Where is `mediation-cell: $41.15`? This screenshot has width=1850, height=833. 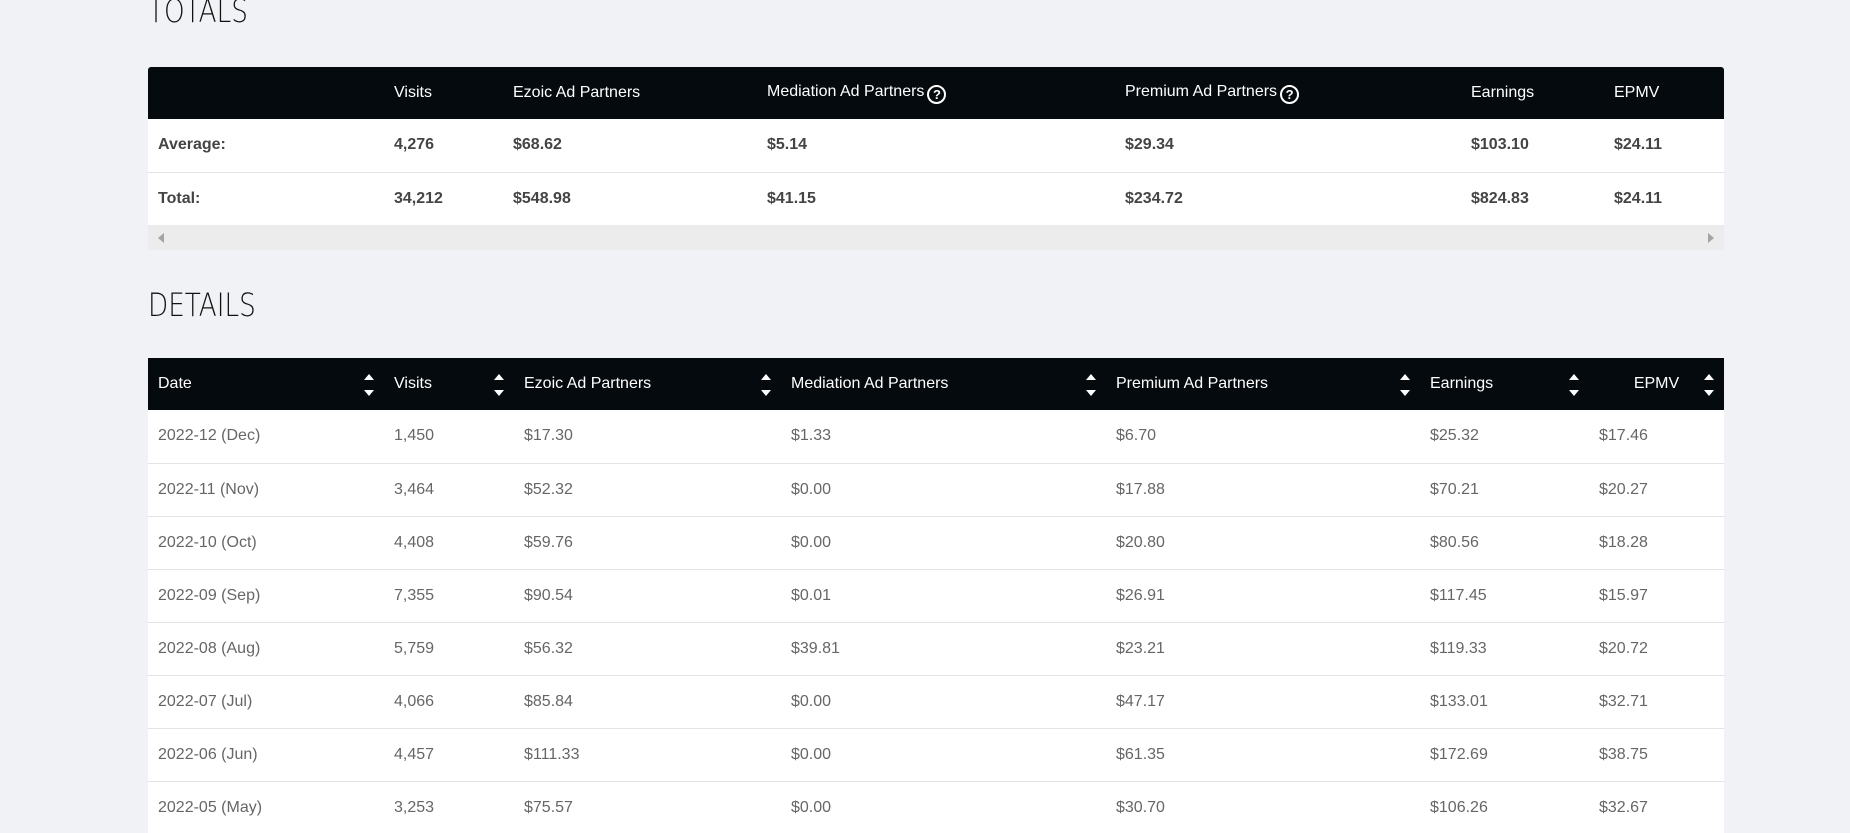 mediation-cell: $41.15 is located at coordinates (936, 199).